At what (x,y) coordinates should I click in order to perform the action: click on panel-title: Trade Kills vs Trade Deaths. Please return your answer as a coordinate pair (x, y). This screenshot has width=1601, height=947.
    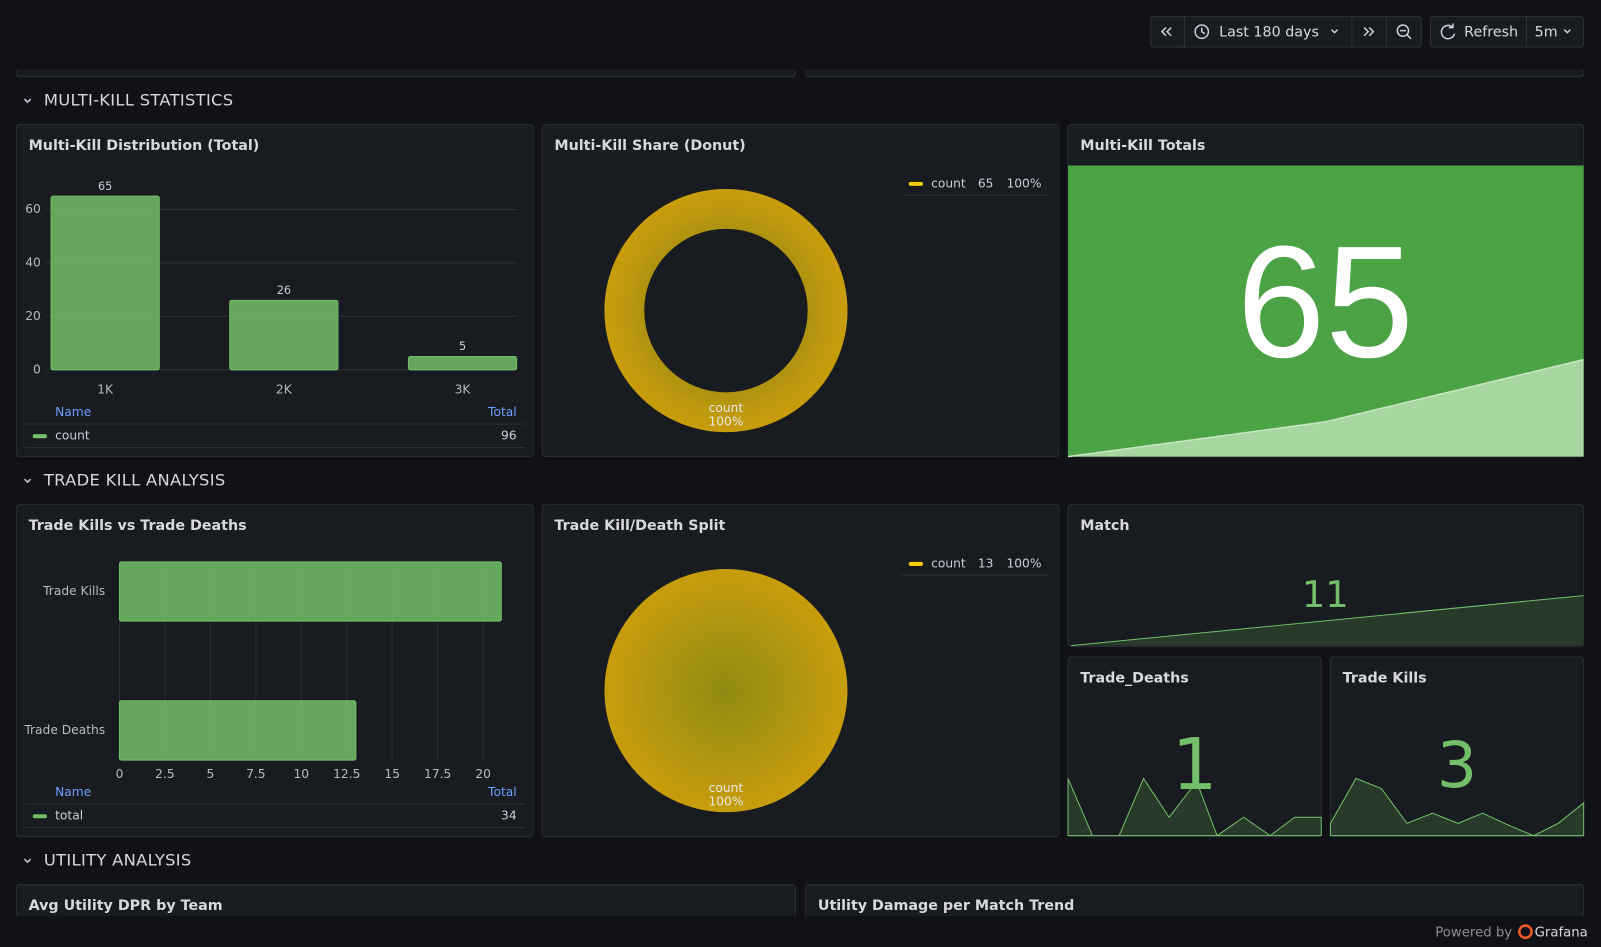
    Looking at the image, I should click on (138, 526).